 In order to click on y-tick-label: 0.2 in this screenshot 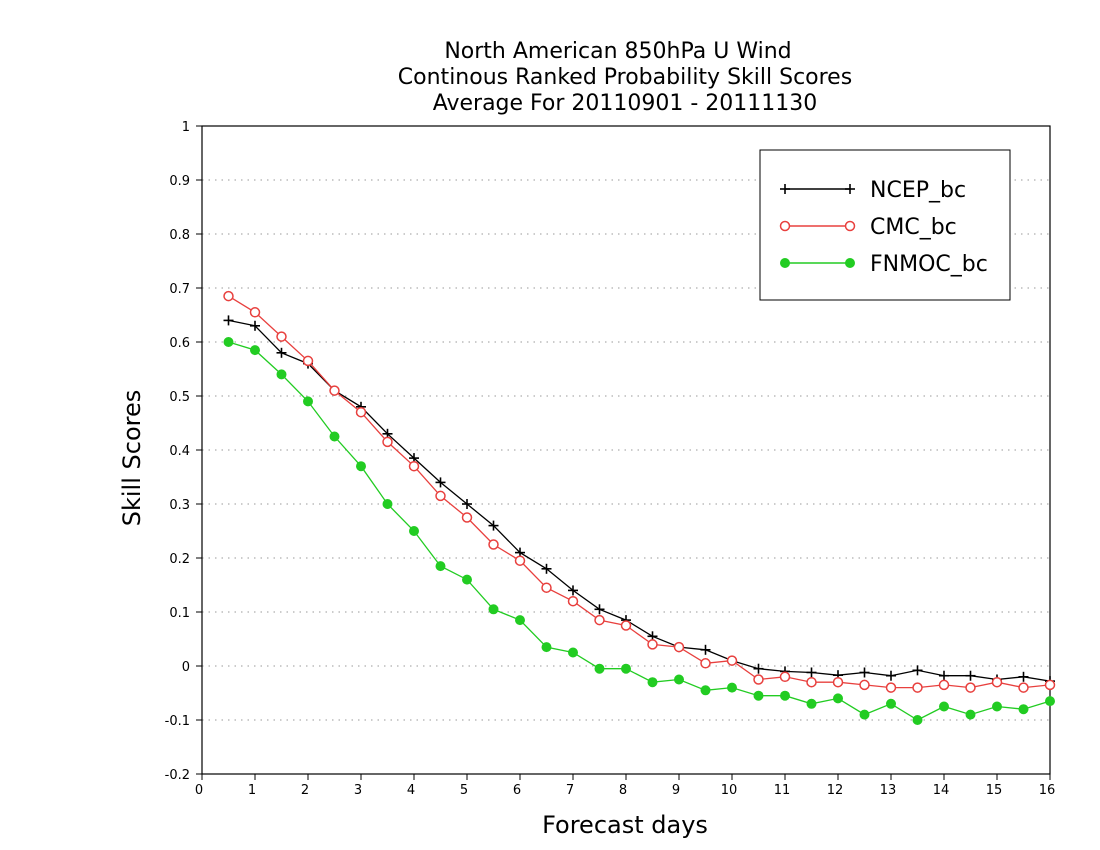, I will do `click(179, 559)`.